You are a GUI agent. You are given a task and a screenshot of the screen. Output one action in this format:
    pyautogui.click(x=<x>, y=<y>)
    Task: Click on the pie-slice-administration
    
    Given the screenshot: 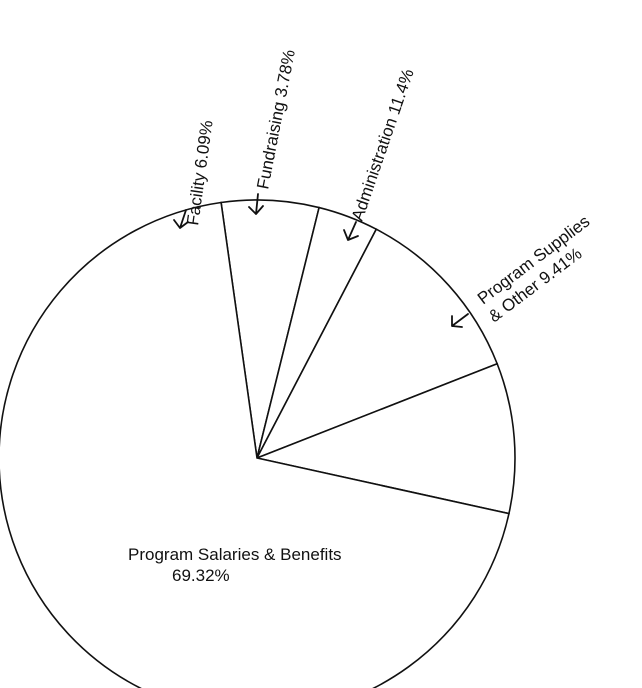 What is the action you would take?
    pyautogui.click(x=377, y=344)
    